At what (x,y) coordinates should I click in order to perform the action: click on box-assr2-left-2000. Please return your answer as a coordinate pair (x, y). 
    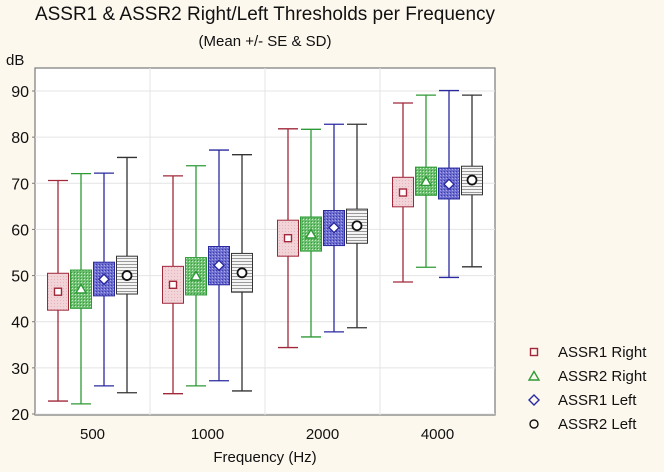
    Looking at the image, I should click on (357, 226).